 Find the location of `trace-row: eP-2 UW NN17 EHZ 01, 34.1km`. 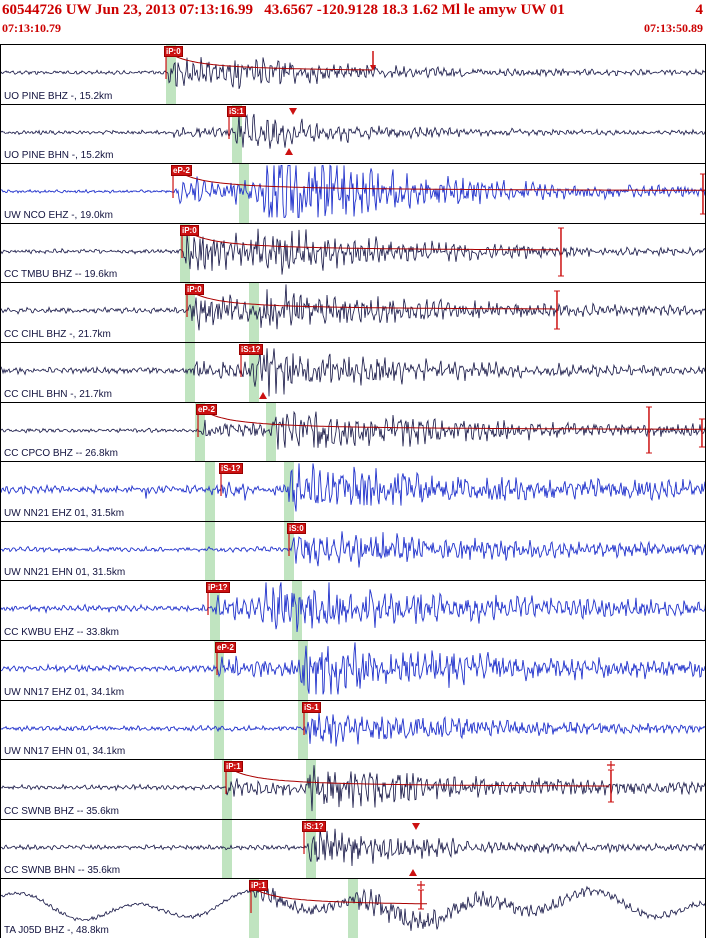

trace-row: eP-2 UW NN17 EHZ 01, 34.1km is located at coordinates (353, 670).